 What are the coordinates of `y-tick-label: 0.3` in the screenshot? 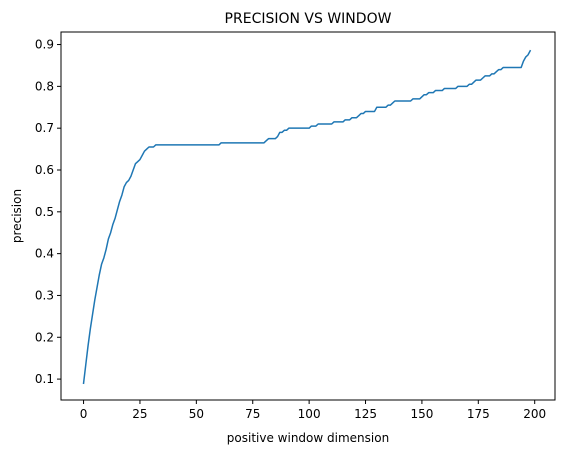 It's located at (44, 295).